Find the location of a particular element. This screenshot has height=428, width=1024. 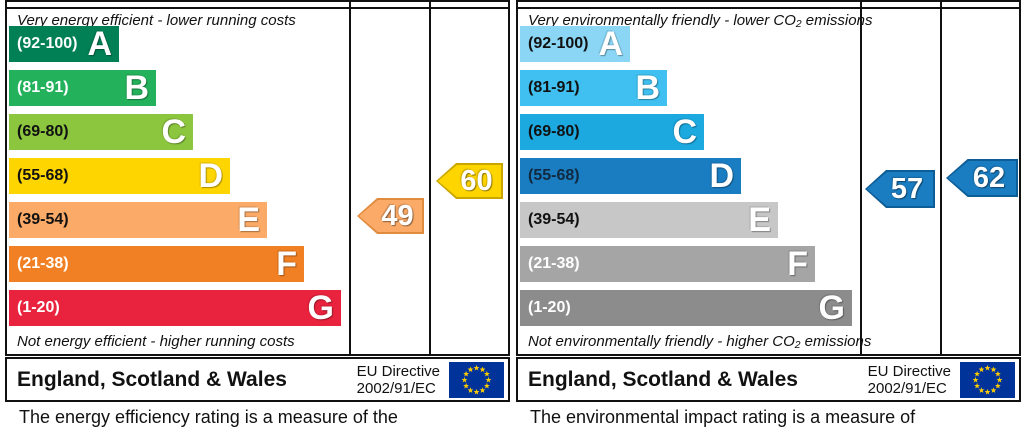

potential-rating-arrow: 62 is located at coordinates (982, 178).